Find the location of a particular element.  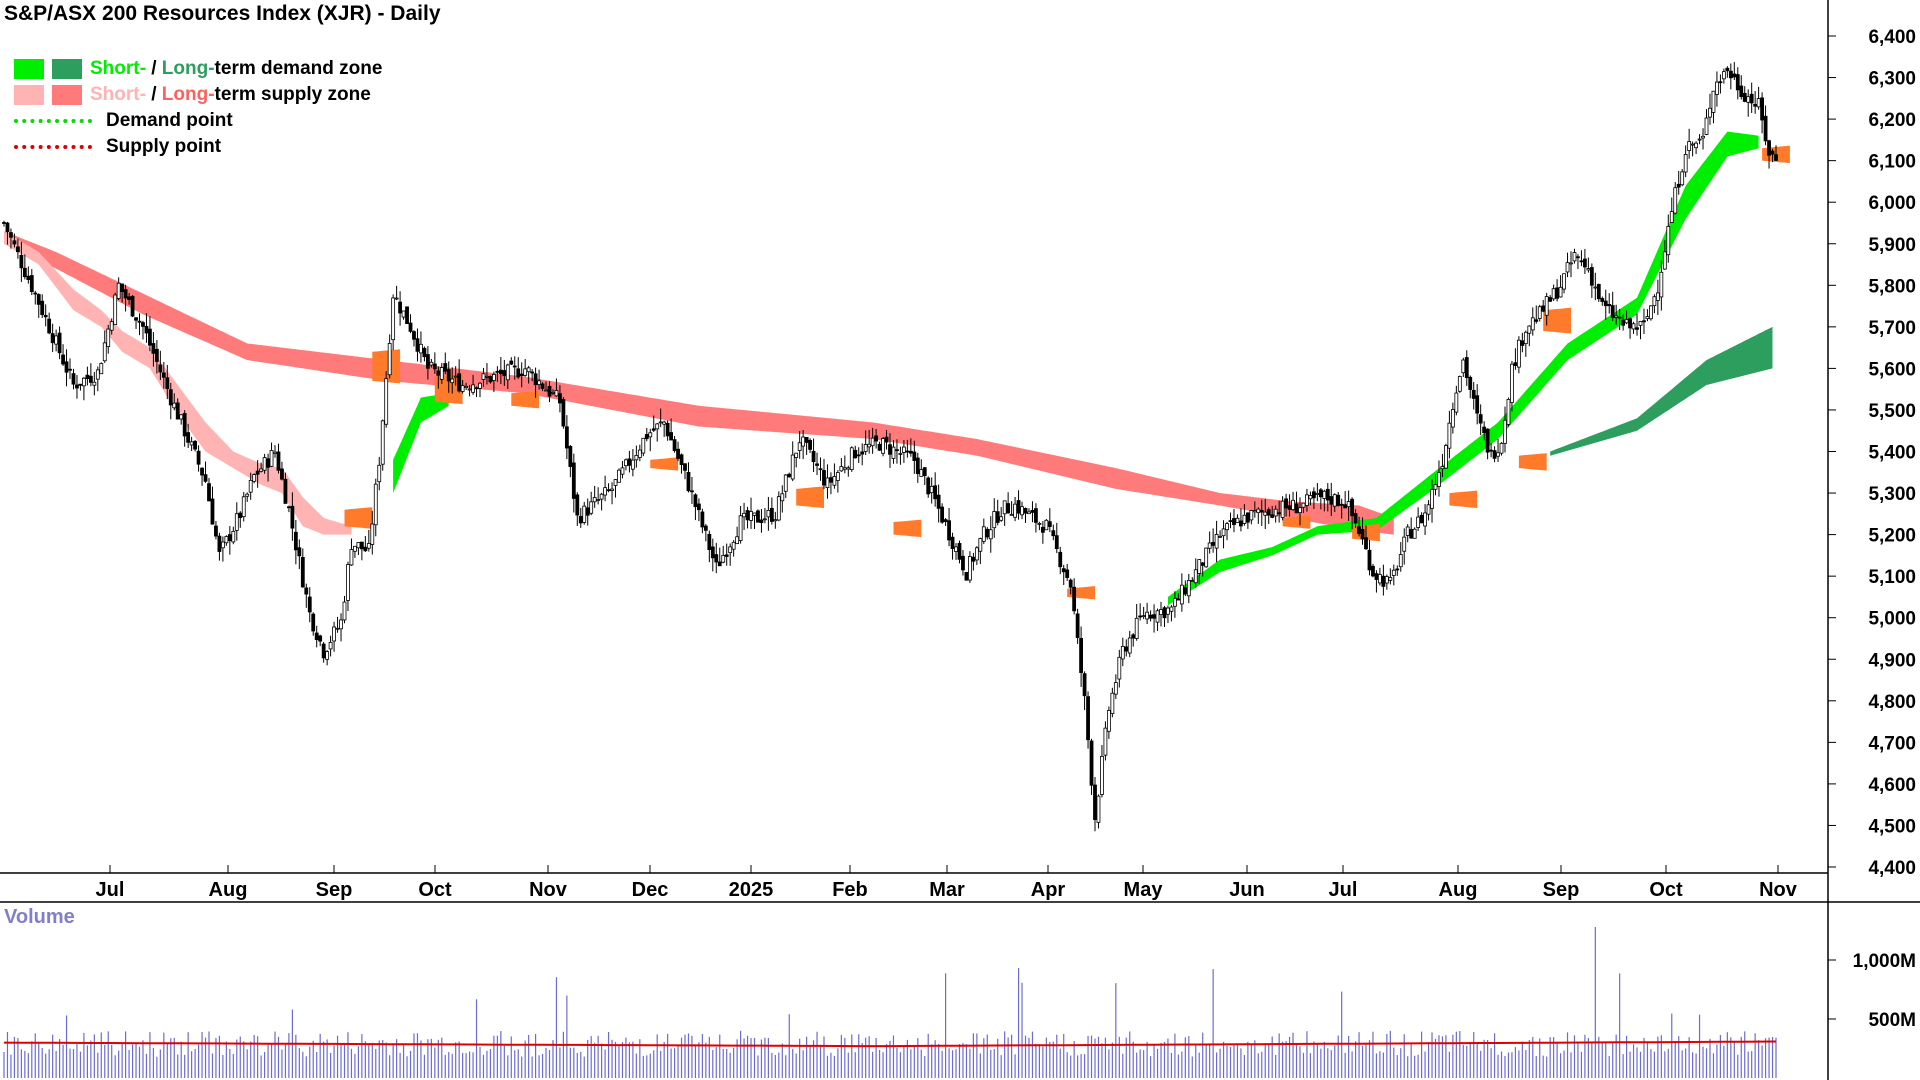

long-supply-swatch is located at coordinates (67, 95).